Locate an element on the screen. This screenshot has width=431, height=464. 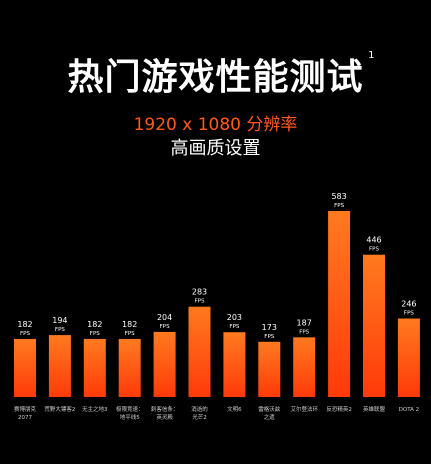
resolution-label: 1920 x 1080 分辨率 is located at coordinates (215, 125).